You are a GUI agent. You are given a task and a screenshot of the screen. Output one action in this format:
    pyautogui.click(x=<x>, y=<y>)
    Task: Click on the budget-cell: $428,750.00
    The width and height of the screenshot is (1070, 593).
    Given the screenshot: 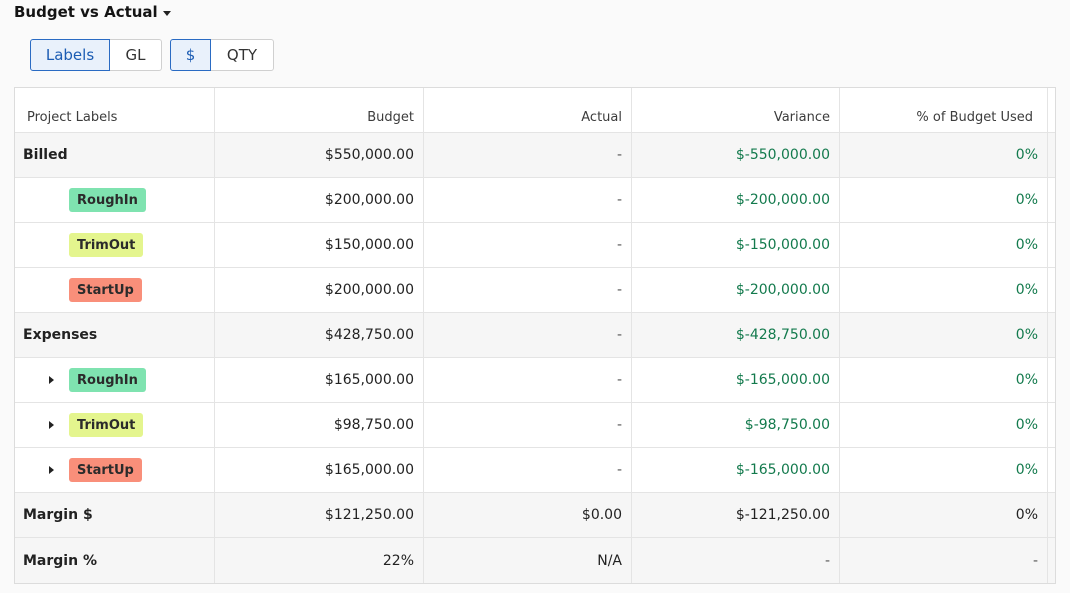 What is the action you would take?
    pyautogui.click(x=319, y=335)
    